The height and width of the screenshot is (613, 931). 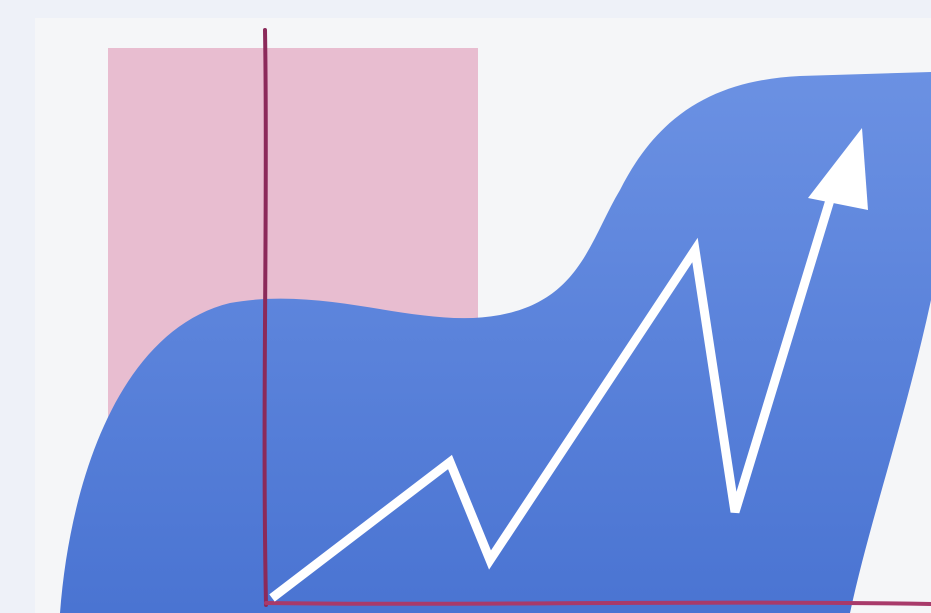 I want to click on x-axis, so click(x=597, y=603).